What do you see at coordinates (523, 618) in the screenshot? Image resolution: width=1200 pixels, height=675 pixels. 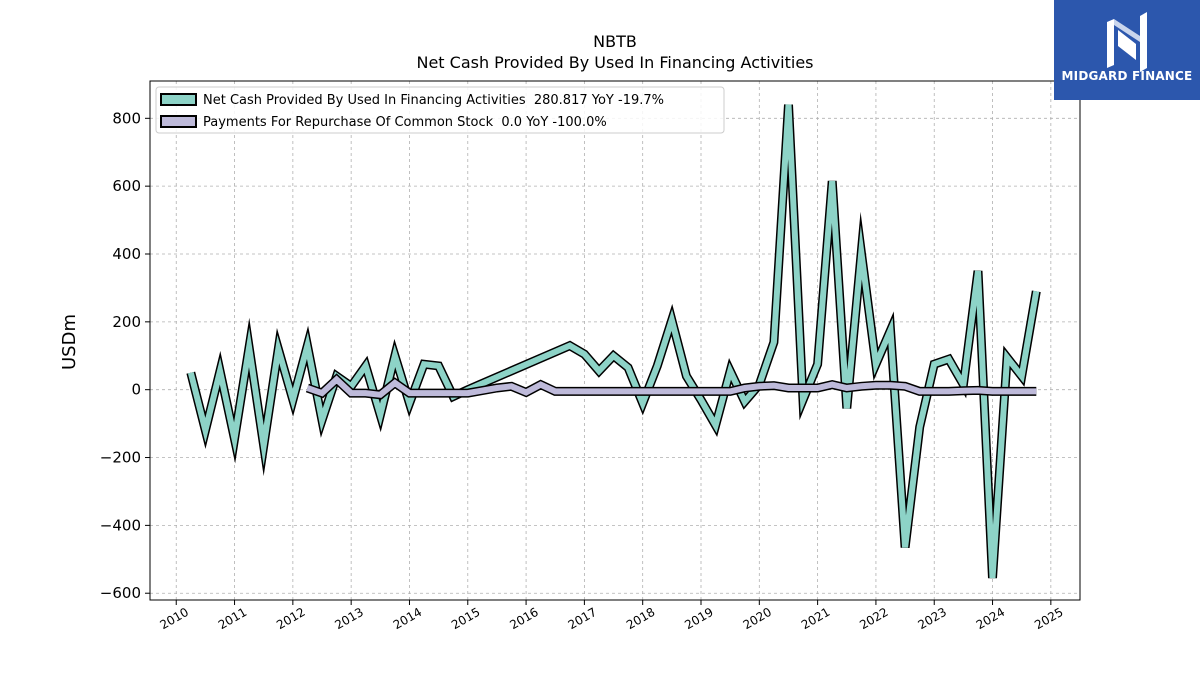 I see `x-tick-label: 2016` at bounding box center [523, 618].